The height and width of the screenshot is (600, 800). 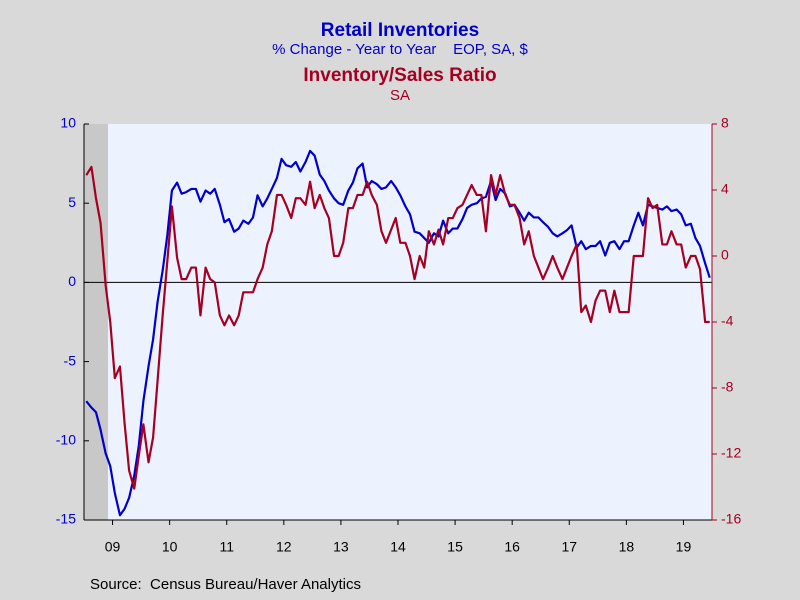 What do you see at coordinates (284, 547) in the screenshot?
I see `x-tick-label: 12` at bounding box center [284, 547].